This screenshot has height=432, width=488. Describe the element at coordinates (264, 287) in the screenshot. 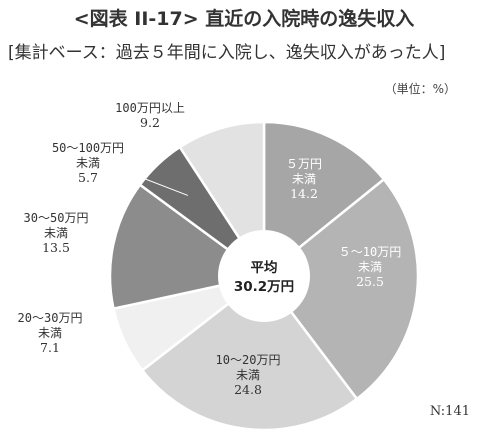

I see `center-label-line-2: 30.2万円` at that location.